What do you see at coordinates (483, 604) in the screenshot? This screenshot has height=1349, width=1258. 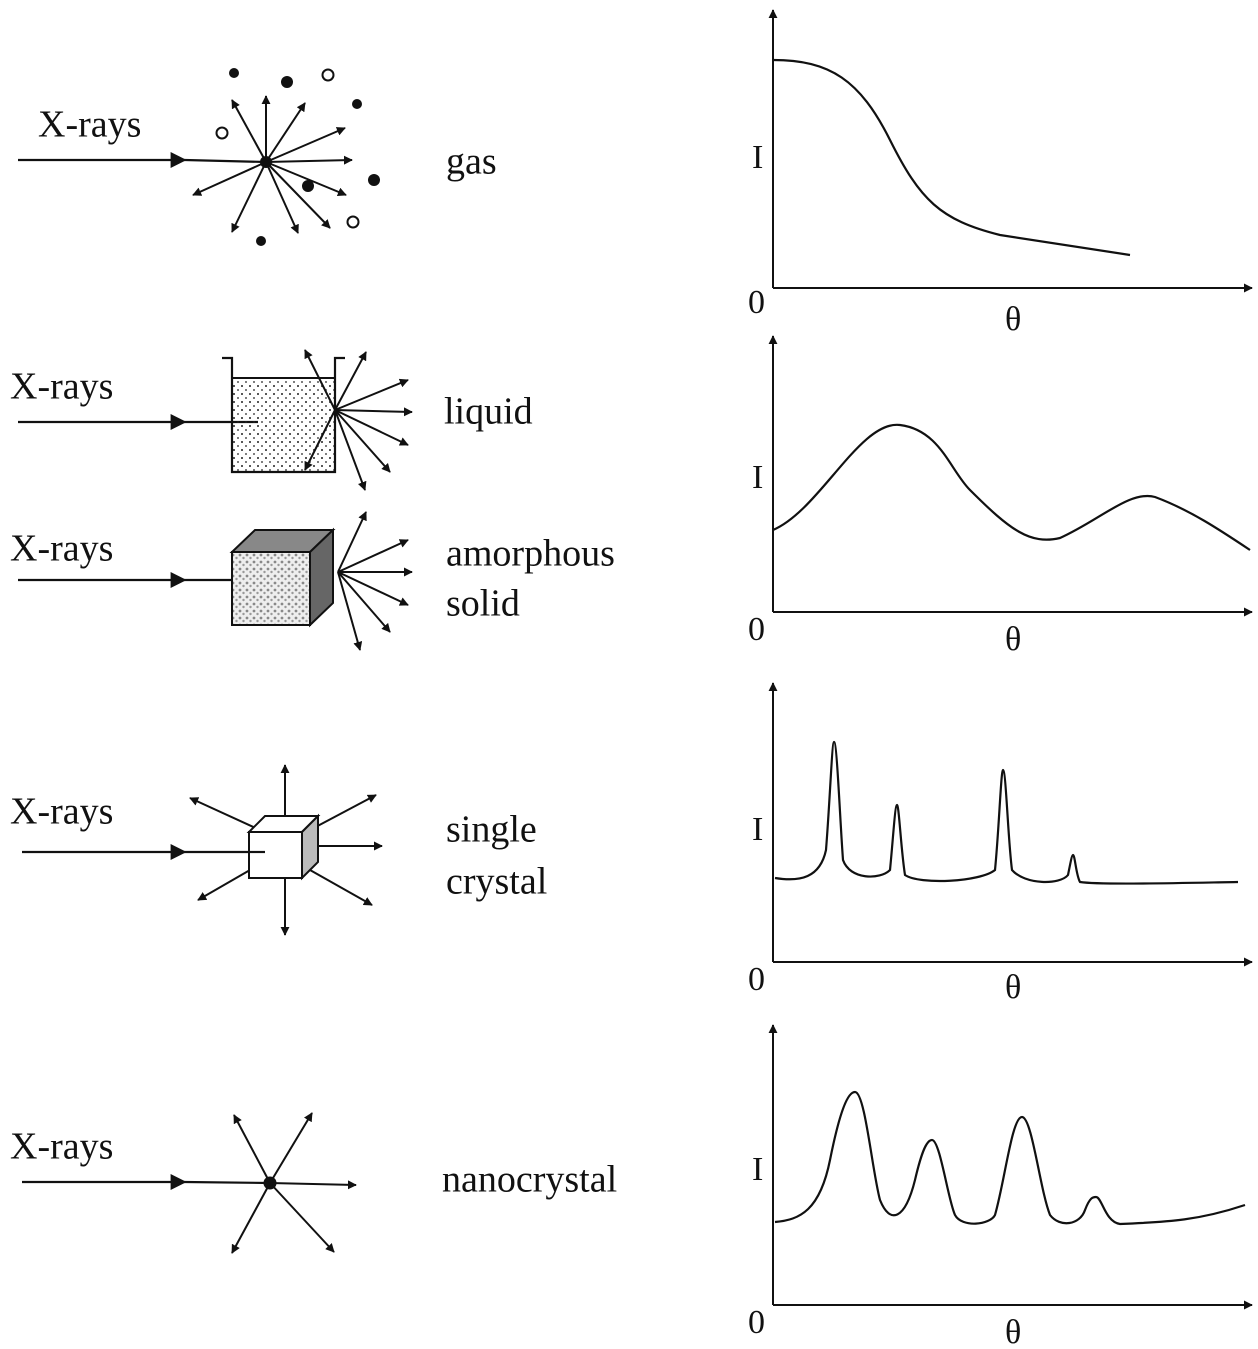 I see `sample-label: solid` at bounding box center [483, 604].